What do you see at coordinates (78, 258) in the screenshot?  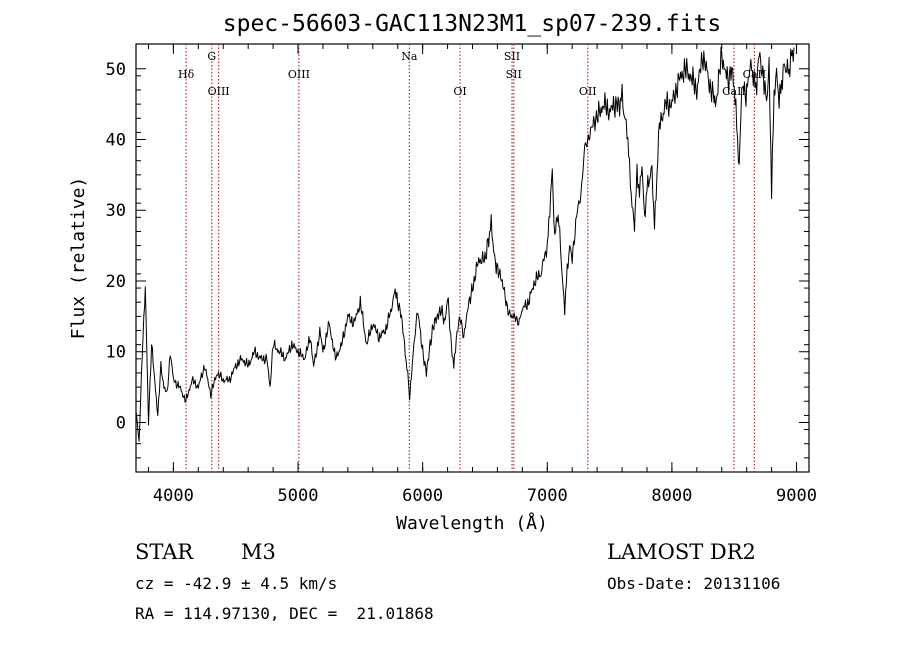 I see `y-axis-label: Flux (relative)` at bounding box center [78, 258].